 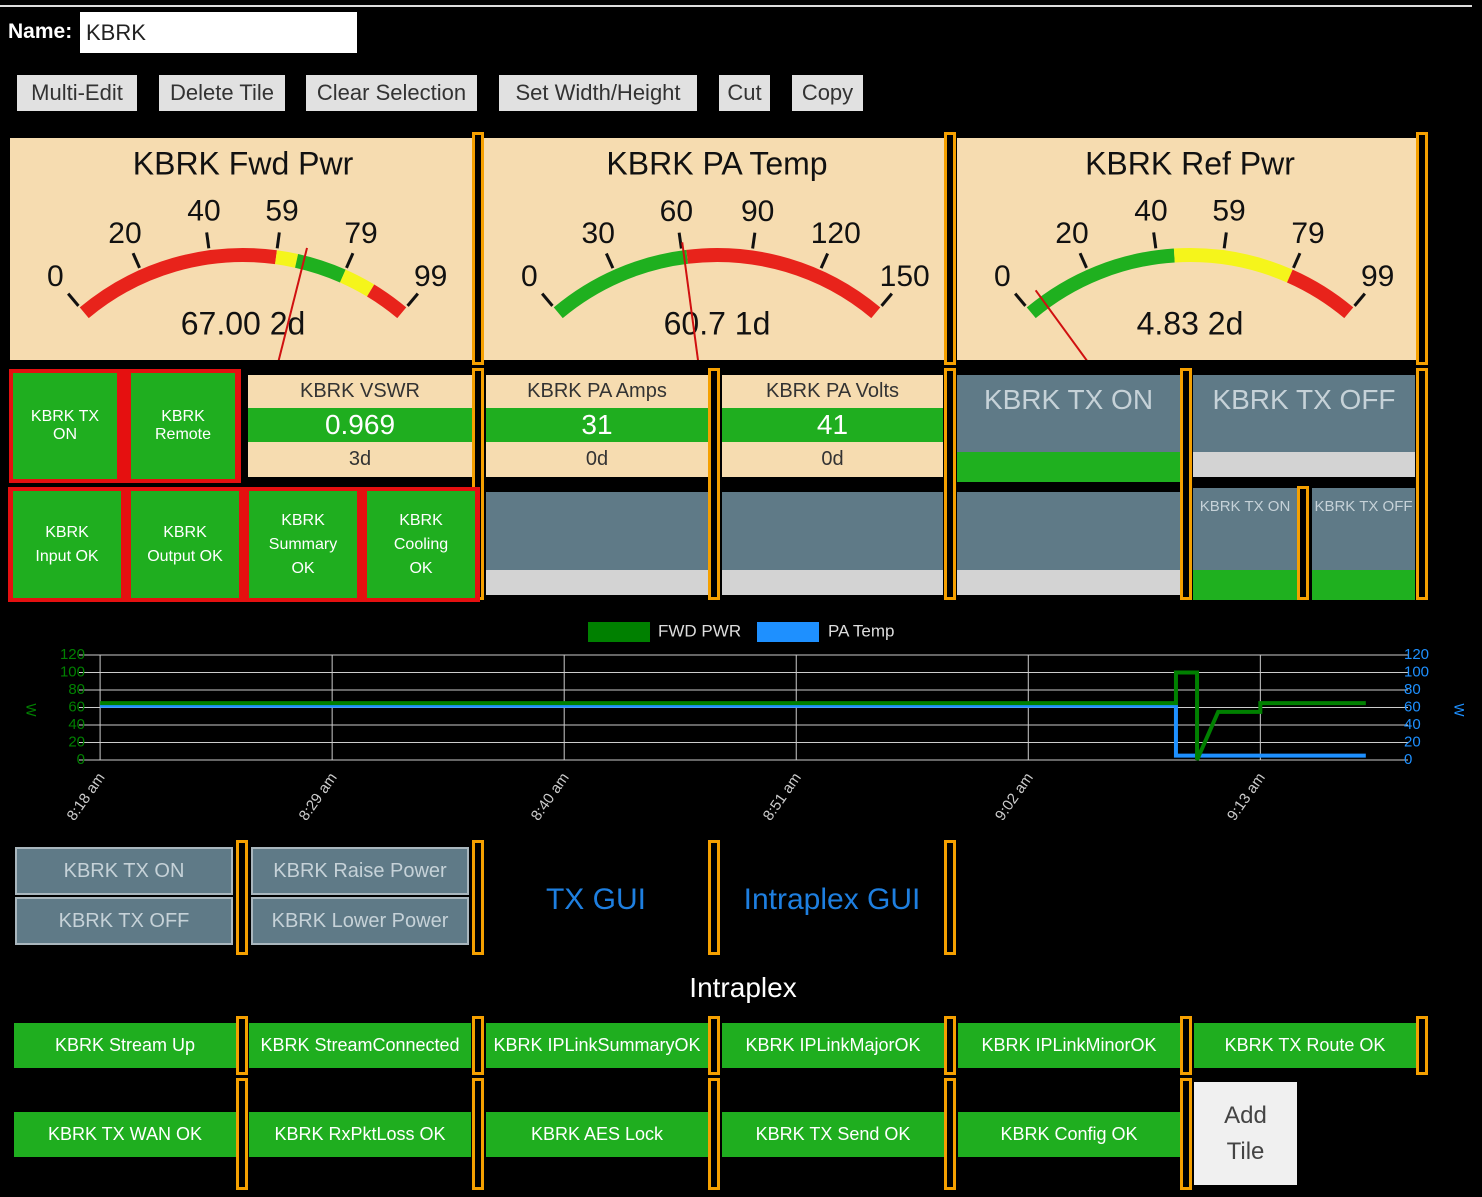 What do you see at coordinates (782, 797) in the screenshot?
I see `x-tick-label: 8:51 am` at bounding box center [782, 797].